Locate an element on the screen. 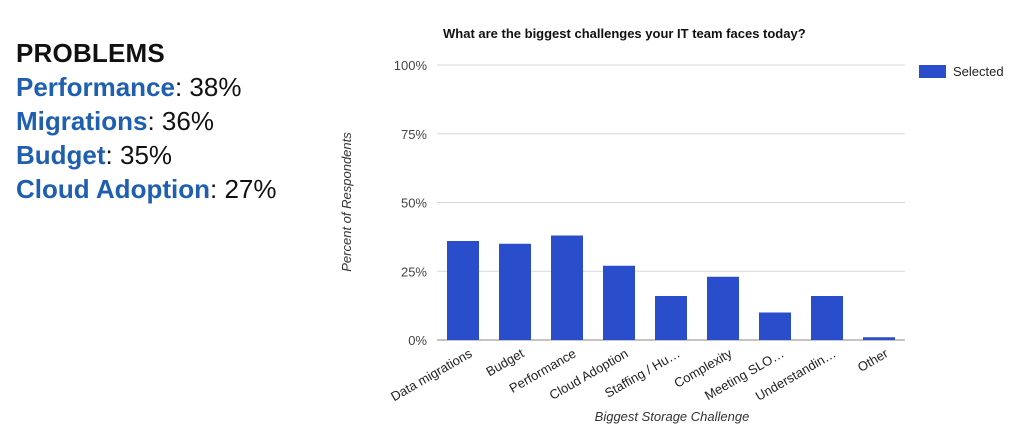  chart-legend: Selected is located at coordinates (961, 71).